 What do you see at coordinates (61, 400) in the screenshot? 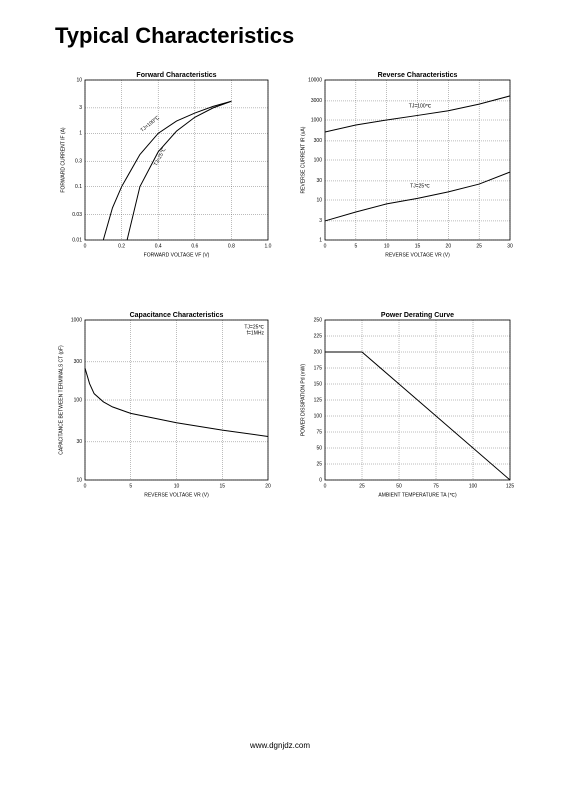
I see `y-axis-label: CAPACITANCE BETWEEN TERMINALS CT (pF)` at bounding box center [61, 400].